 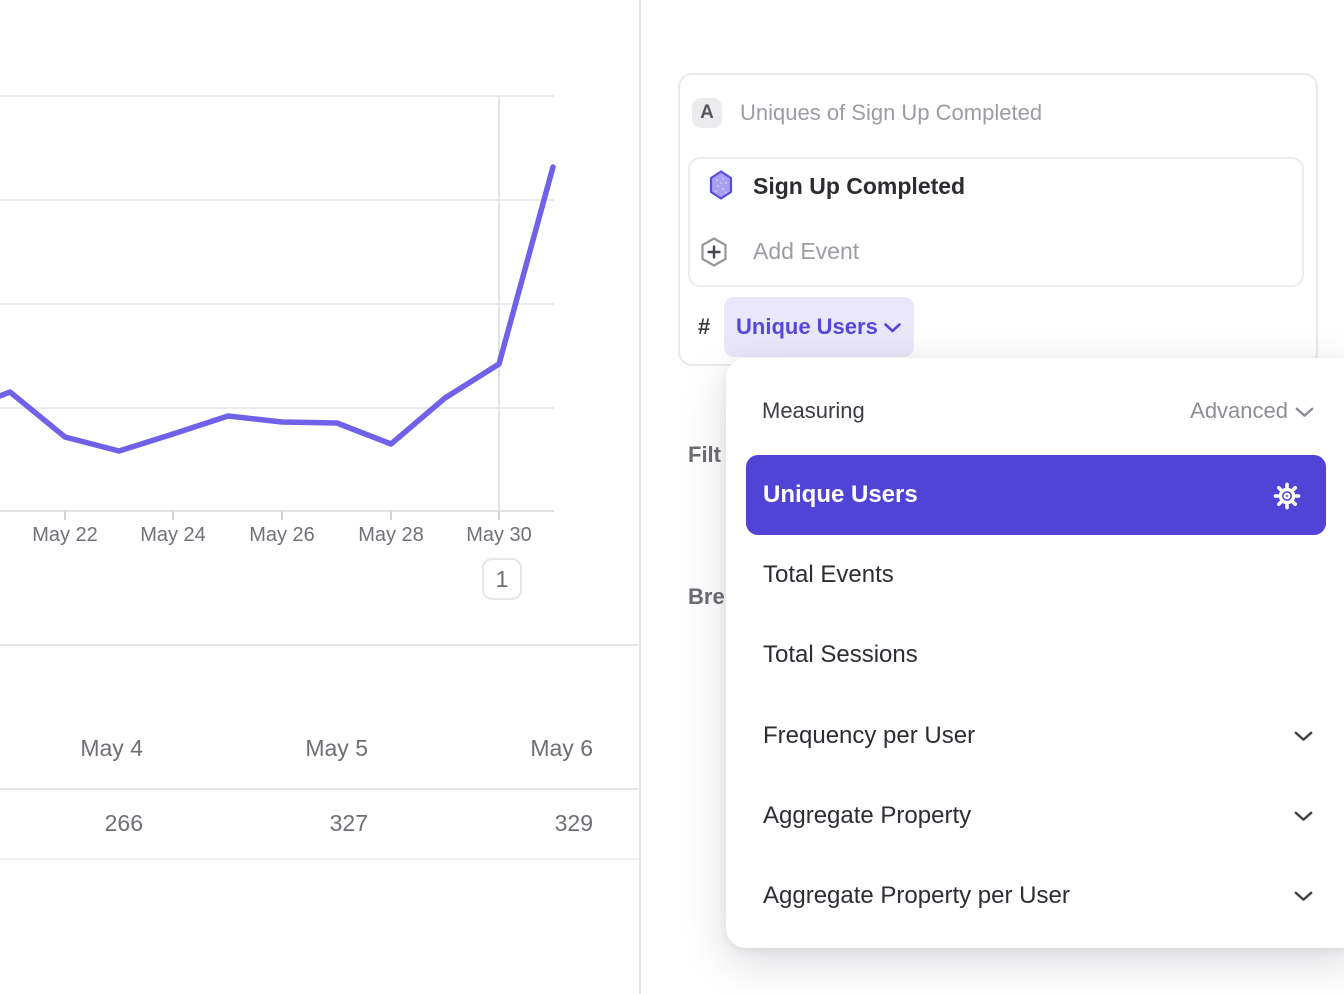 I want to click on breakdown-section-label: Bre, so click(x=706, y=596).